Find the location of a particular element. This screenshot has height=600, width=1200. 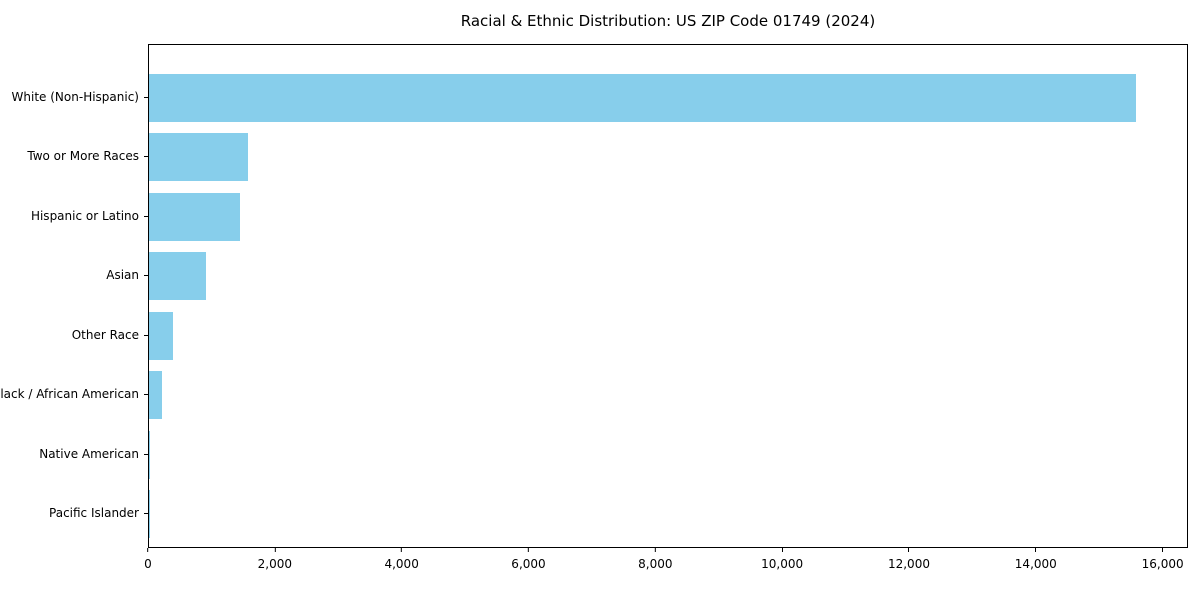

y-tick-label: Asian is located at coordinates (122, 275).